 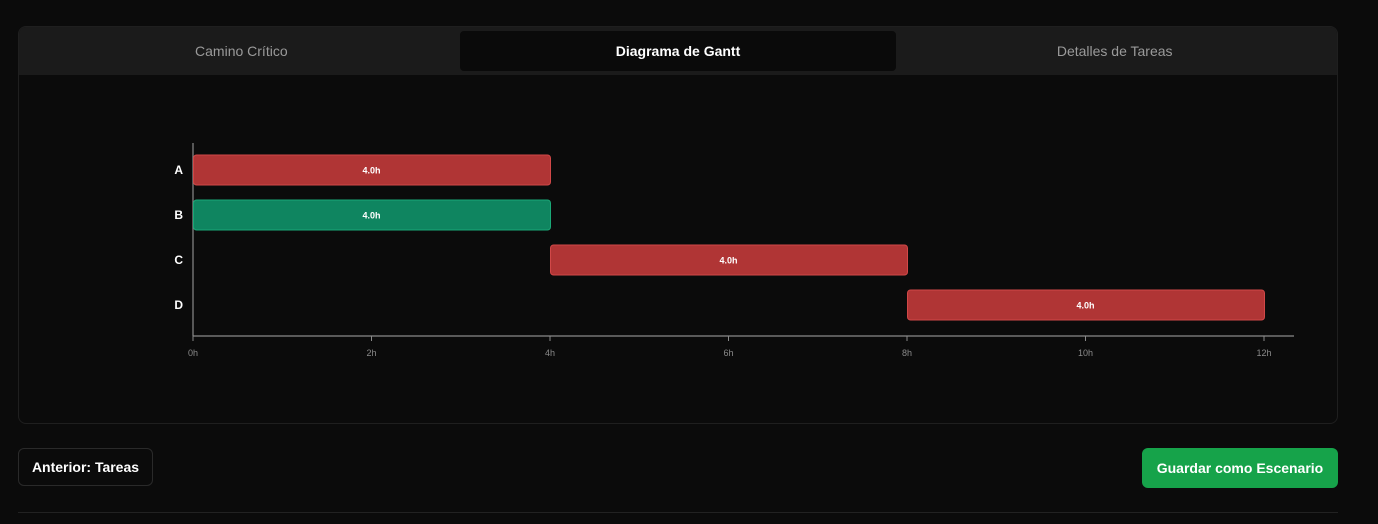 What do you see at coordinates (371, 353) in the screenshot?
I see `x-tick-label: 2h` at bounding box center [371, 353].